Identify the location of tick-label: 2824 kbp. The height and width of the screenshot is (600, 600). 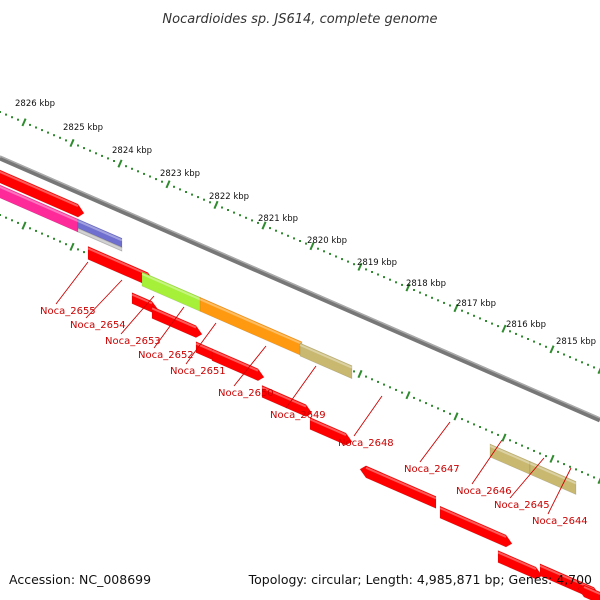
(132, 151).